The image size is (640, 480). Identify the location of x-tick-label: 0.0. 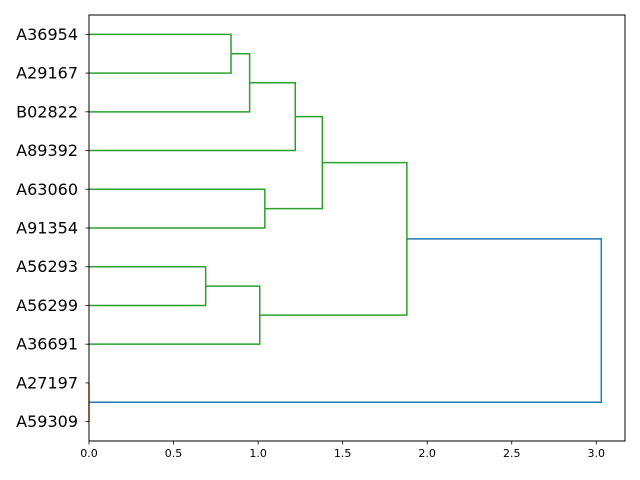
(89, 453).